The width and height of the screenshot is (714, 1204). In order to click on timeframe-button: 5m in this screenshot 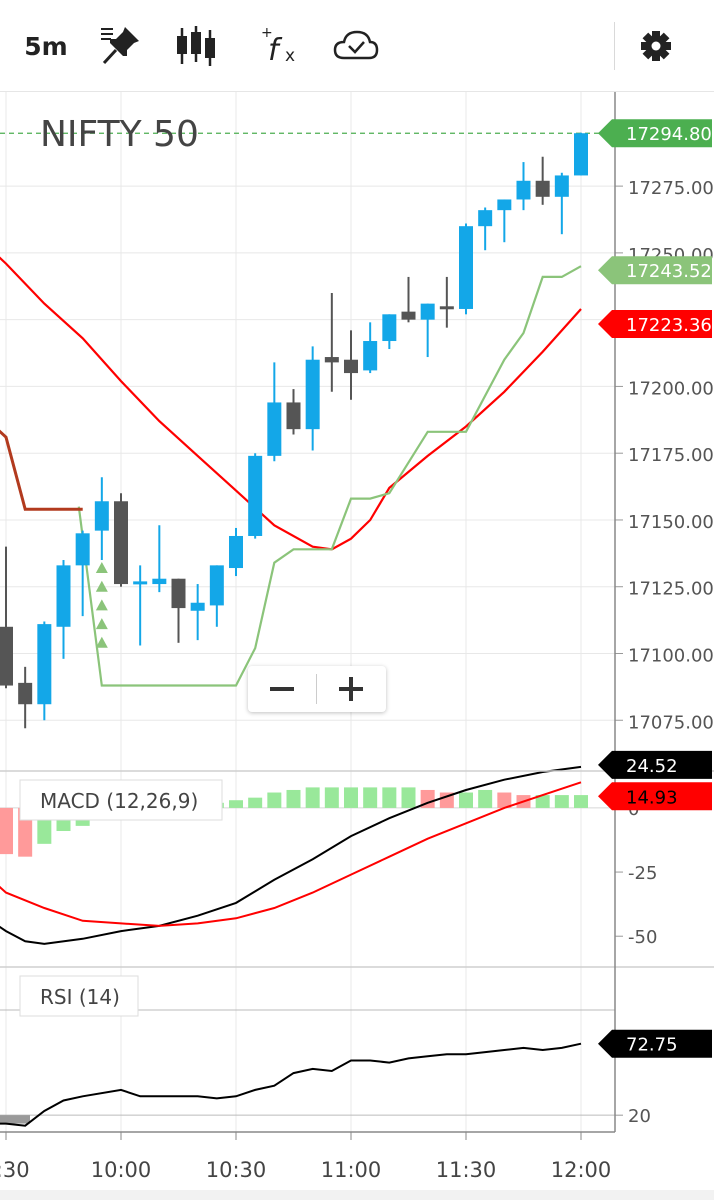, I will do `click(46, 46)`.